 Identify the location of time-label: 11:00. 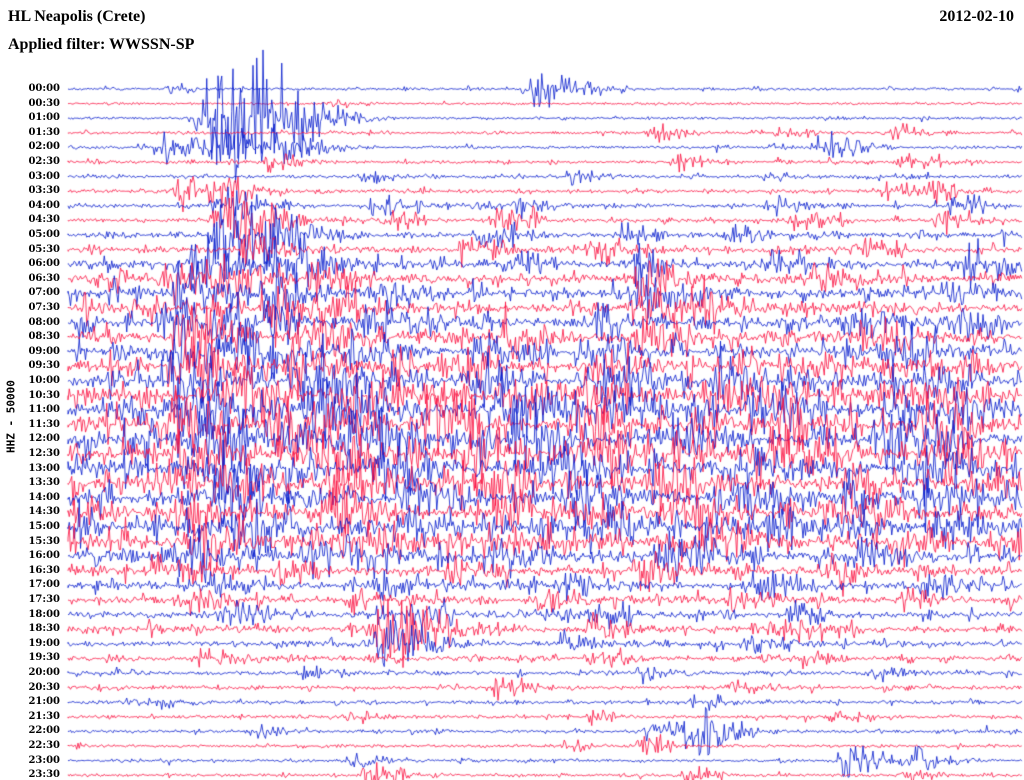
(44, 410).